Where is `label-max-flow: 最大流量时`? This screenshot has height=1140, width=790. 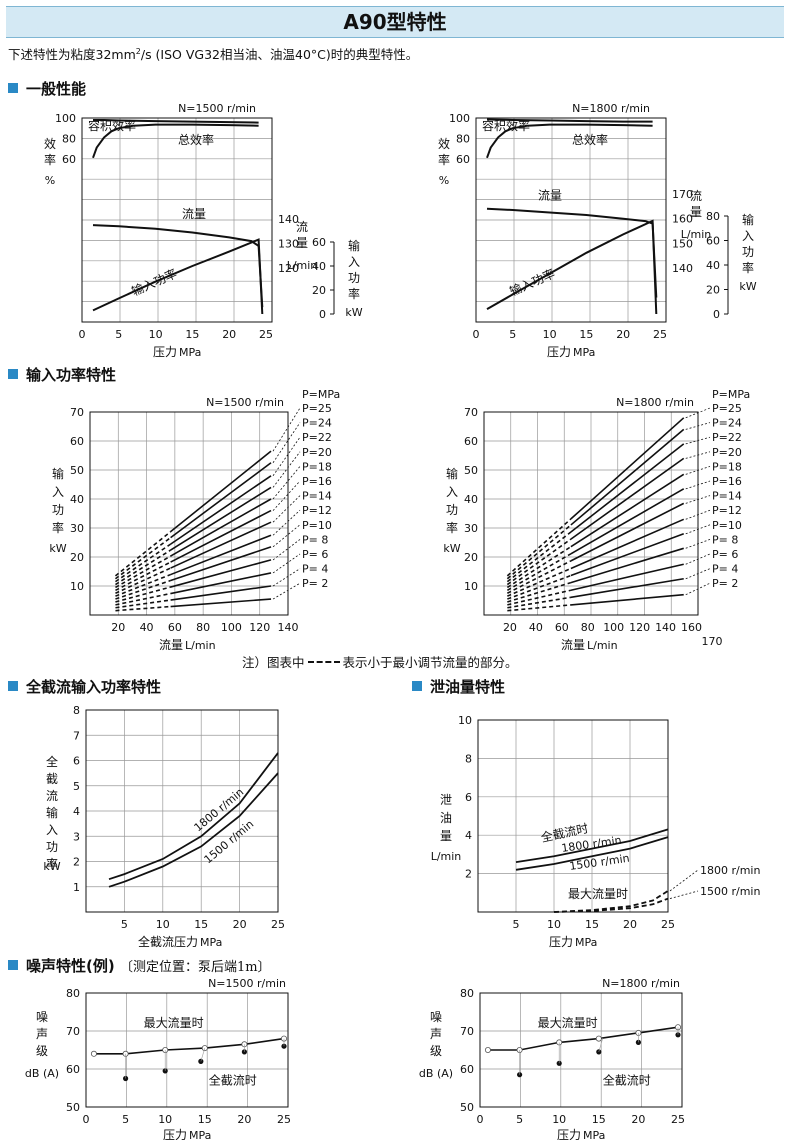
label-max-flow: 最大流量时 is located at coordinates (598, 894).